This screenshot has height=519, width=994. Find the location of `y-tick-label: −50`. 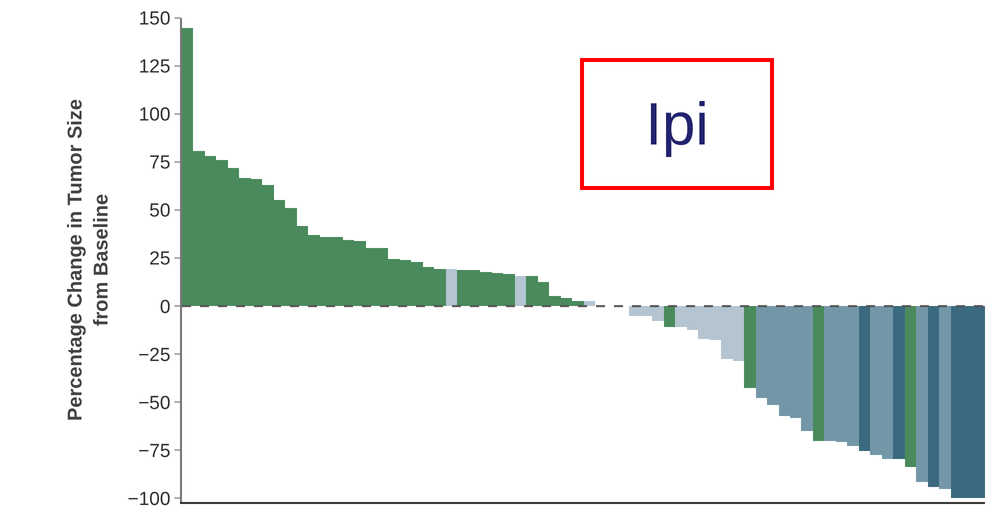

y-tick-label: −50 is located at coordinates (154, 403).